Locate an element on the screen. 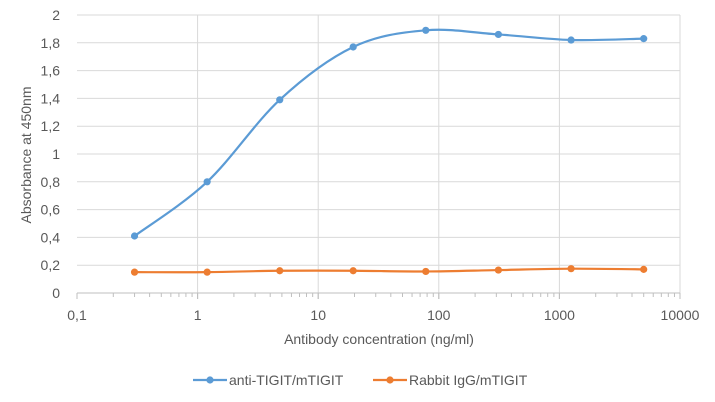  y-tick-label: 0,6 is located at coordinates (51, 210).